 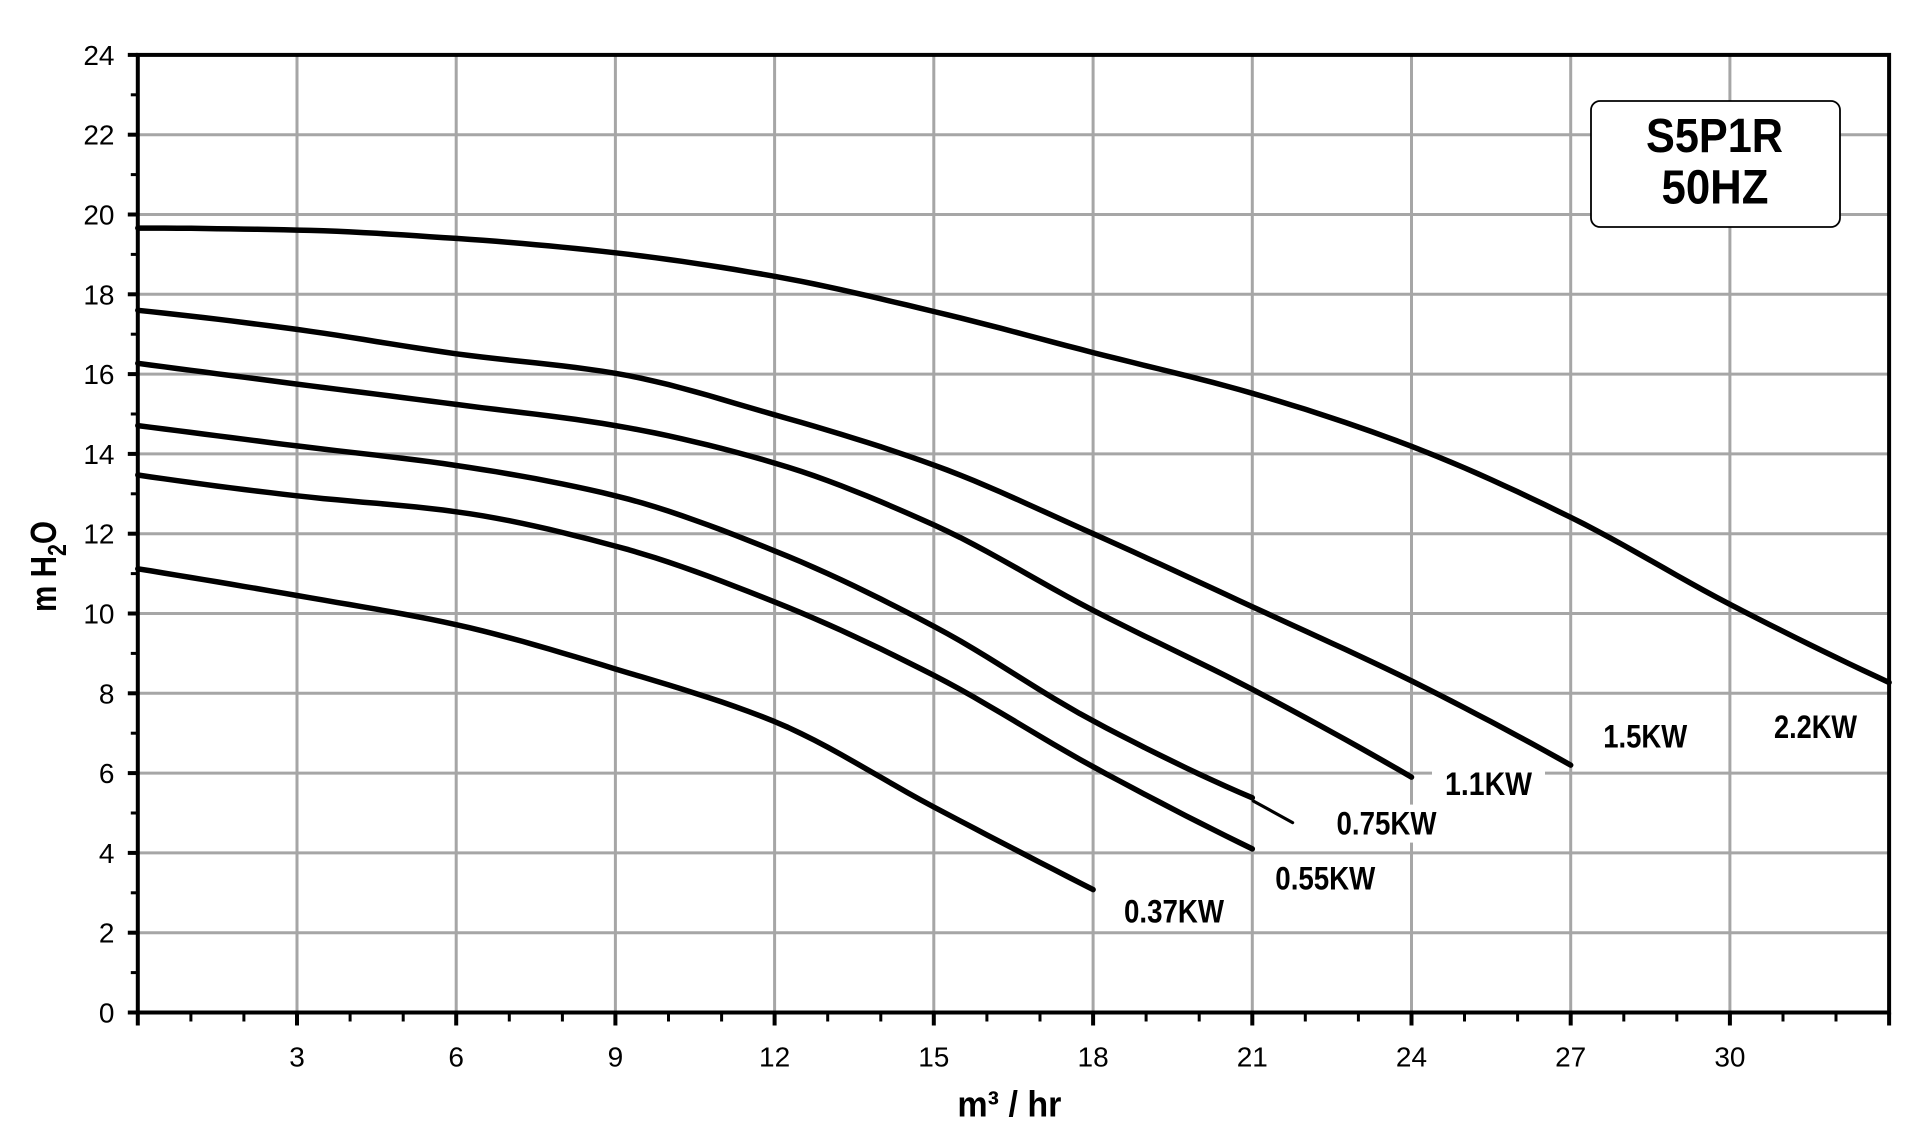 I want to click on svg-text: 10, so click(x=98, y=614).